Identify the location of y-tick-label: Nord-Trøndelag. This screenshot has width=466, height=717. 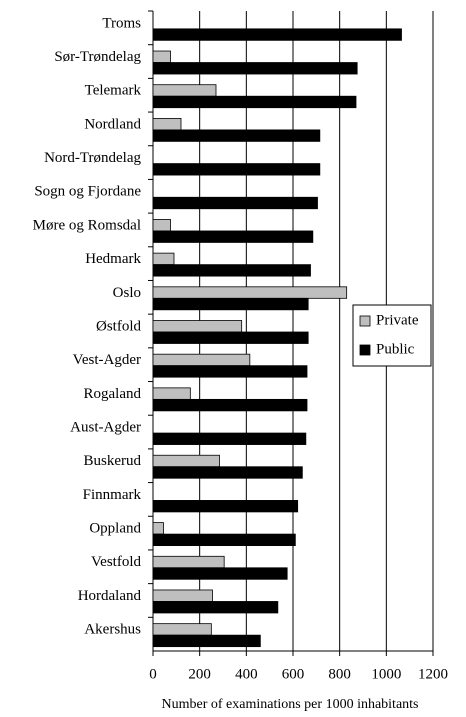
(92, 158).